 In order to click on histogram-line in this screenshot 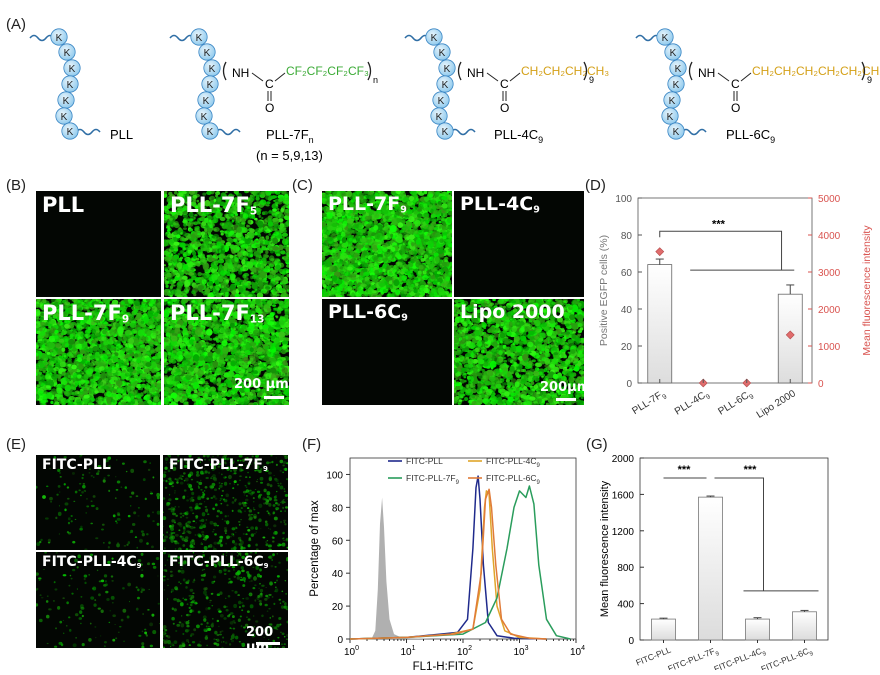, I will do `click(448, 564)`.